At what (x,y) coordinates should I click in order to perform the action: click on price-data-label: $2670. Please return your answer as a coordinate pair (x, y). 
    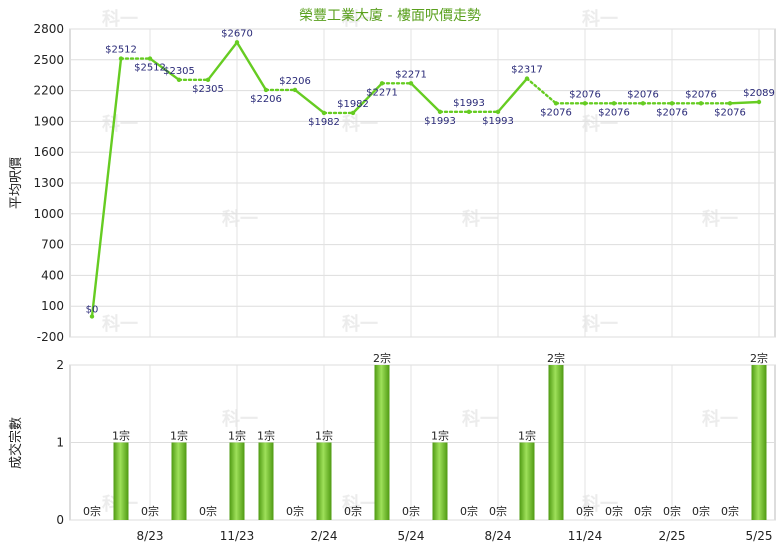
    Looking at the image, I should click on (237, 33).